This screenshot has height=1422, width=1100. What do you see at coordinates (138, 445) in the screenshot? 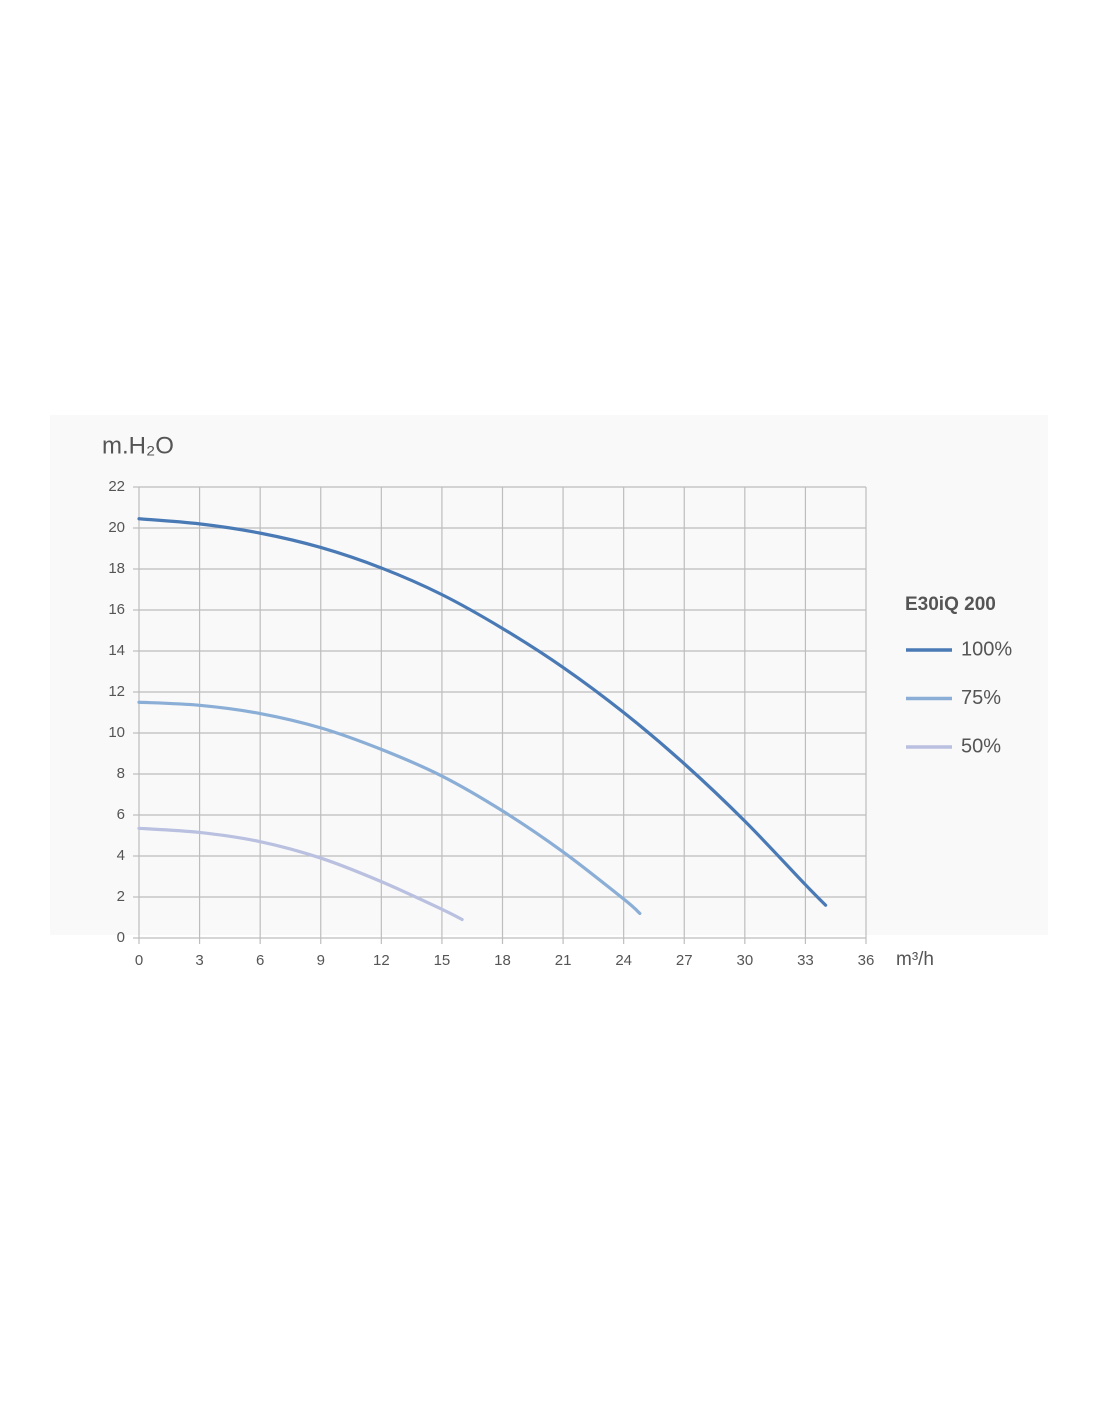
I see `y-axis-label: m.H₂O` at bounding box center [138, 445].